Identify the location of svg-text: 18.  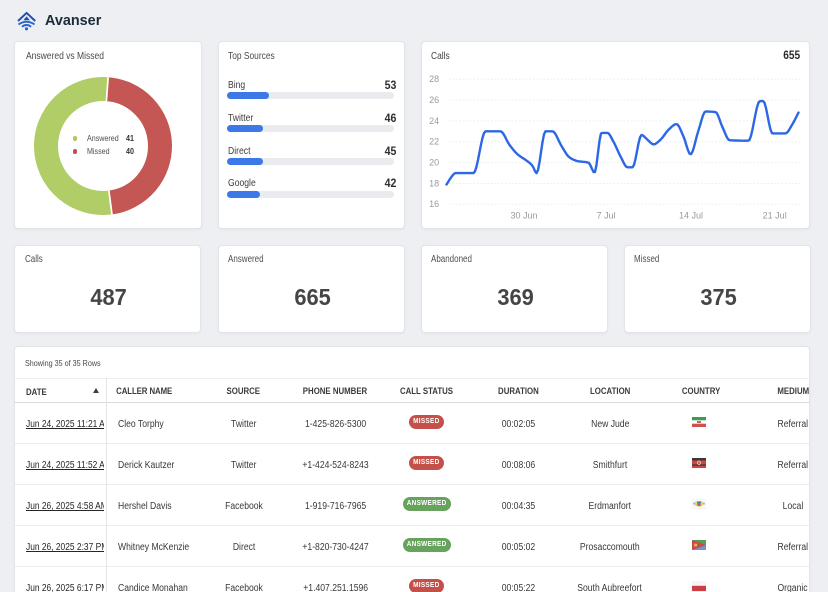
(434, 183).